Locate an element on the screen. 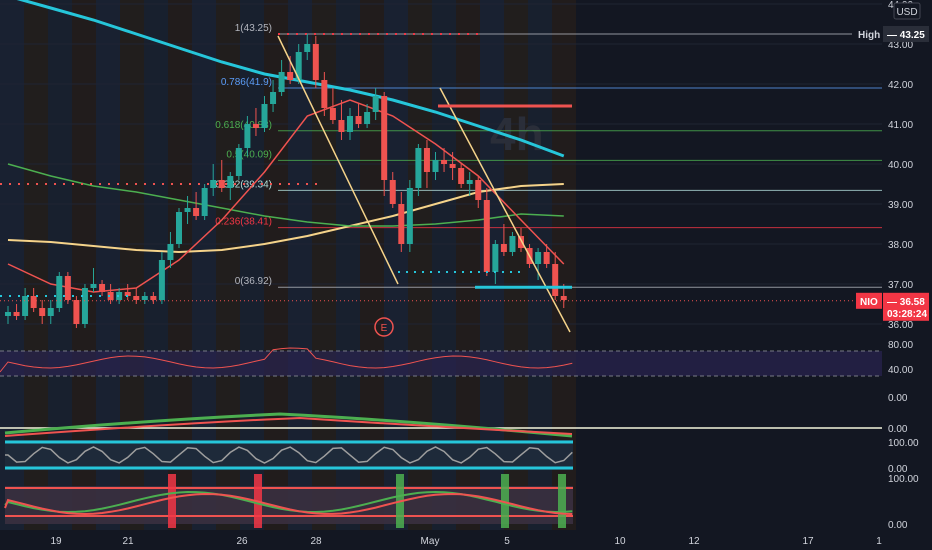 This screenshot has width=932, height=550. last-price-box is located at coordinates (906, 306).